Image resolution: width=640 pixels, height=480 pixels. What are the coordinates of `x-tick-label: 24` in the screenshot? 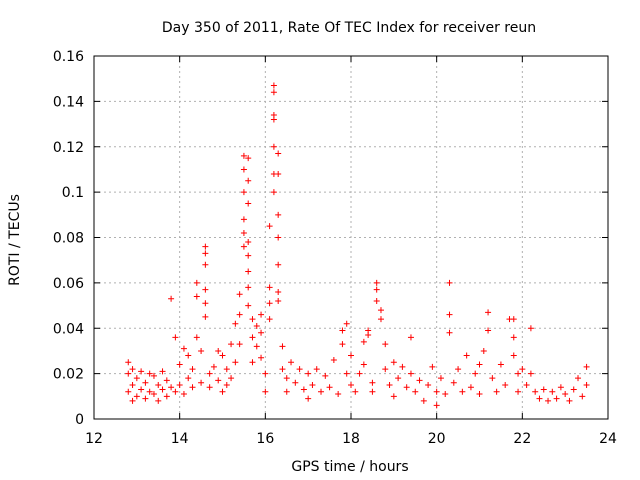 It's located at (608, 439).